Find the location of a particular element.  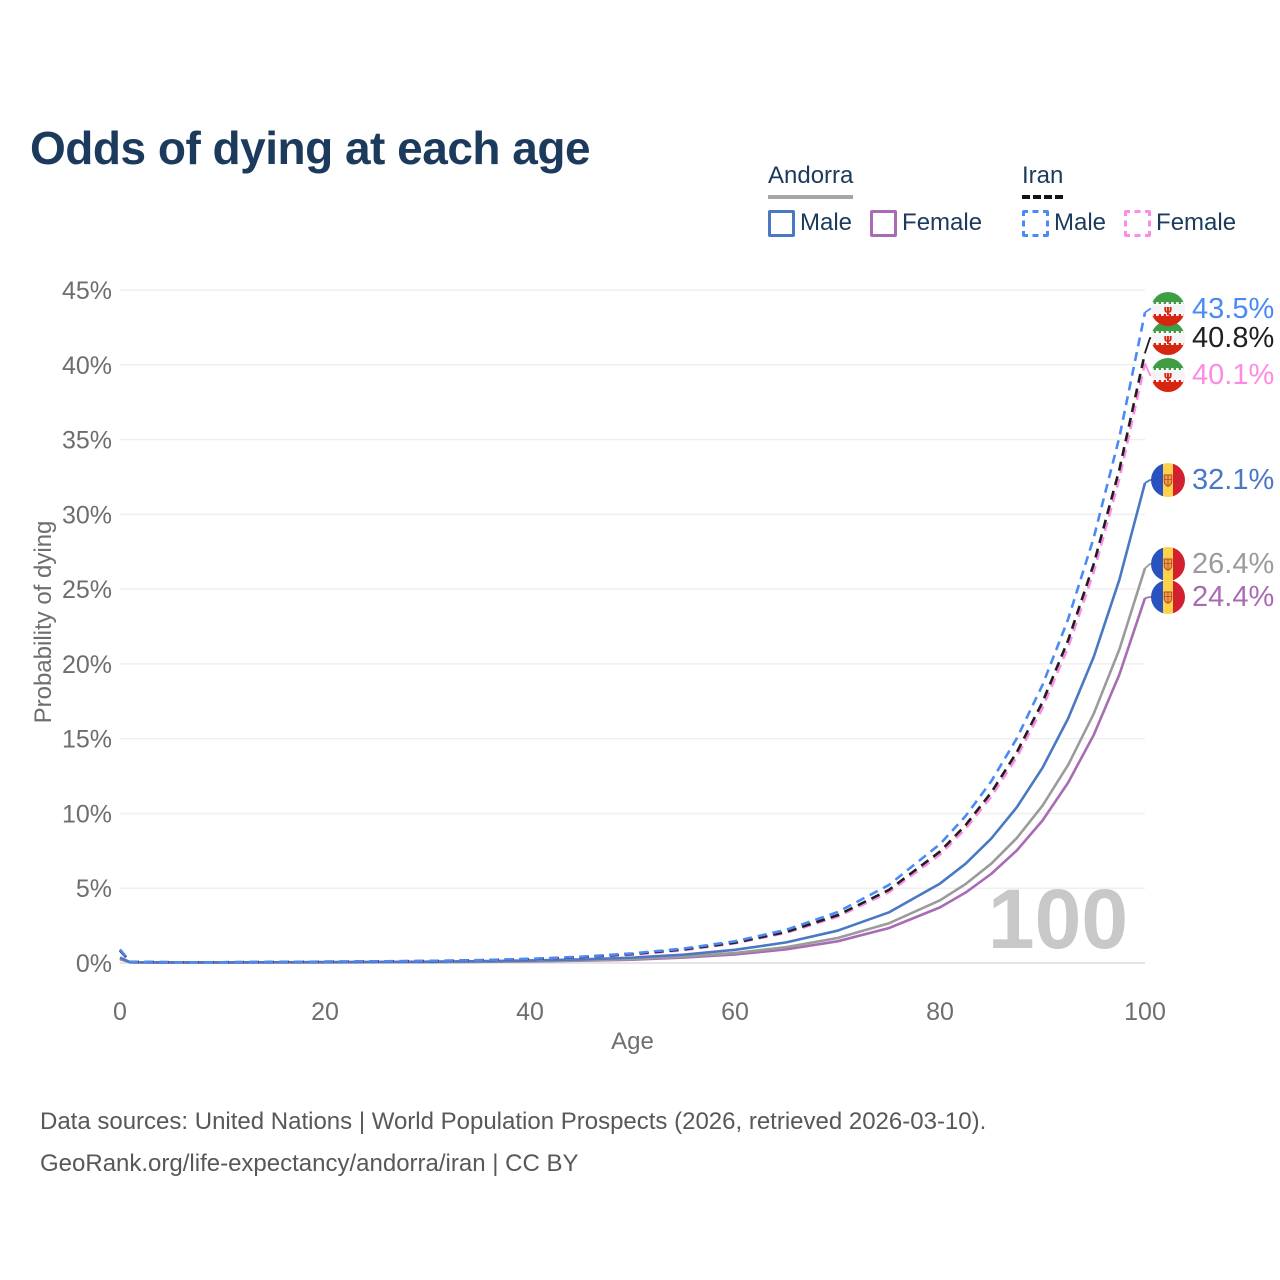

legend-label-iran-female: Female is located at coordinates (1196, 222).